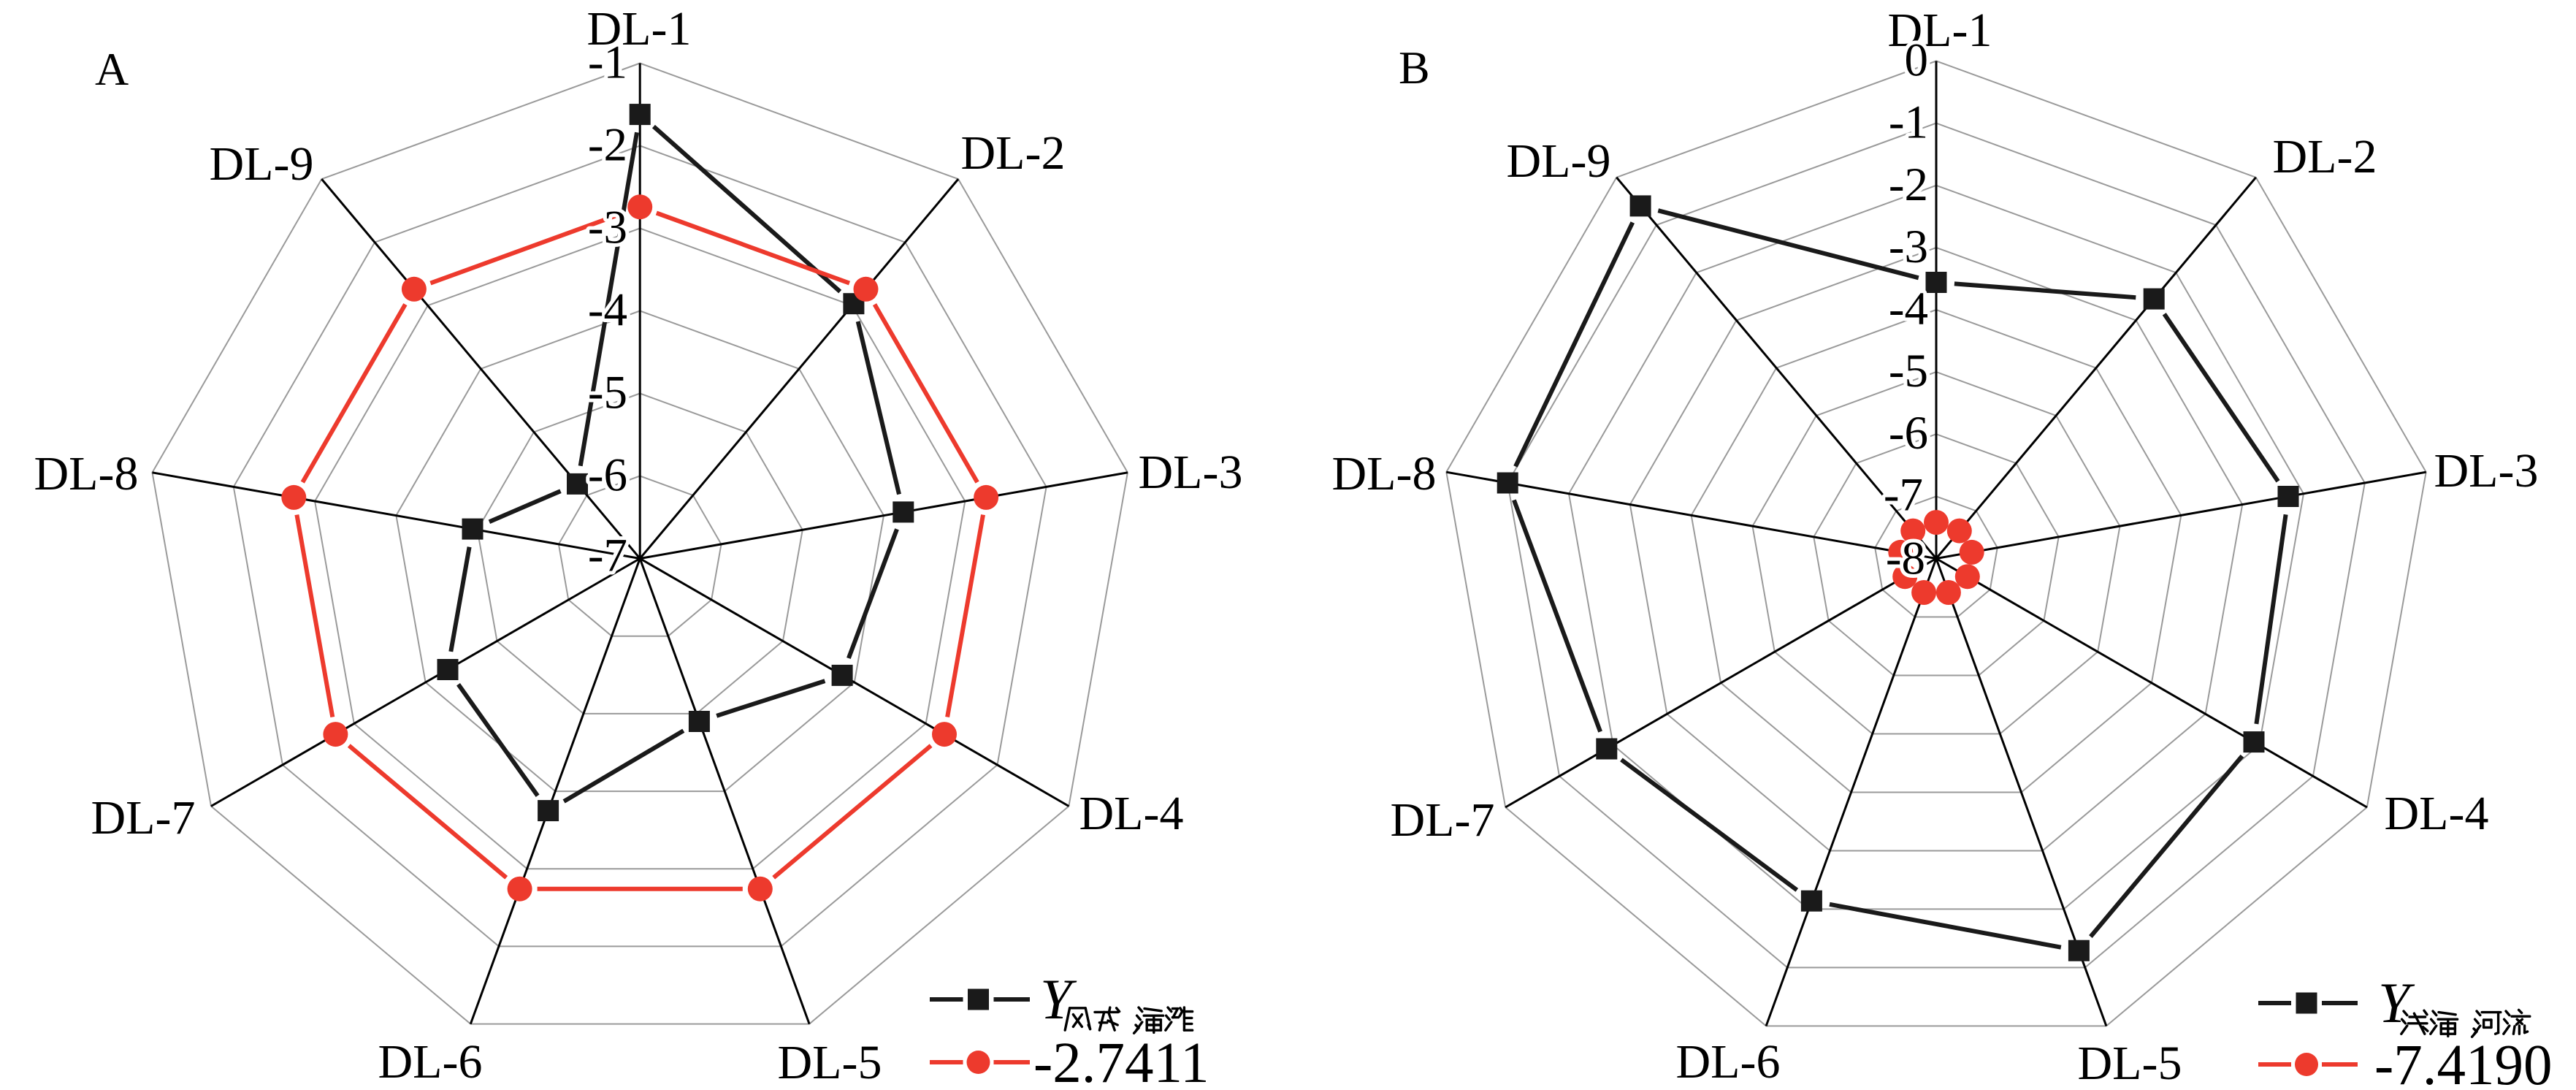 The width and height of the screenshot is (2576, 1090). What do you see at coordinates (1121, 1061) in the screenshot?
I see `svg-text: -2.7411` at bounding box center [1121, 1061].